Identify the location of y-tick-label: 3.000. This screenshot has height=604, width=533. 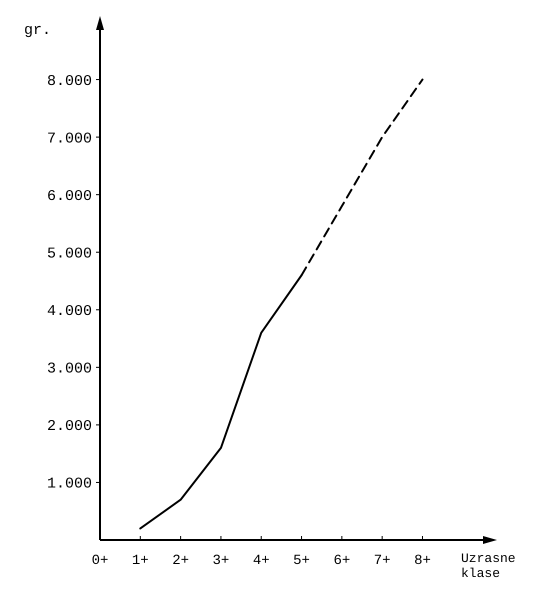
(69, 369).